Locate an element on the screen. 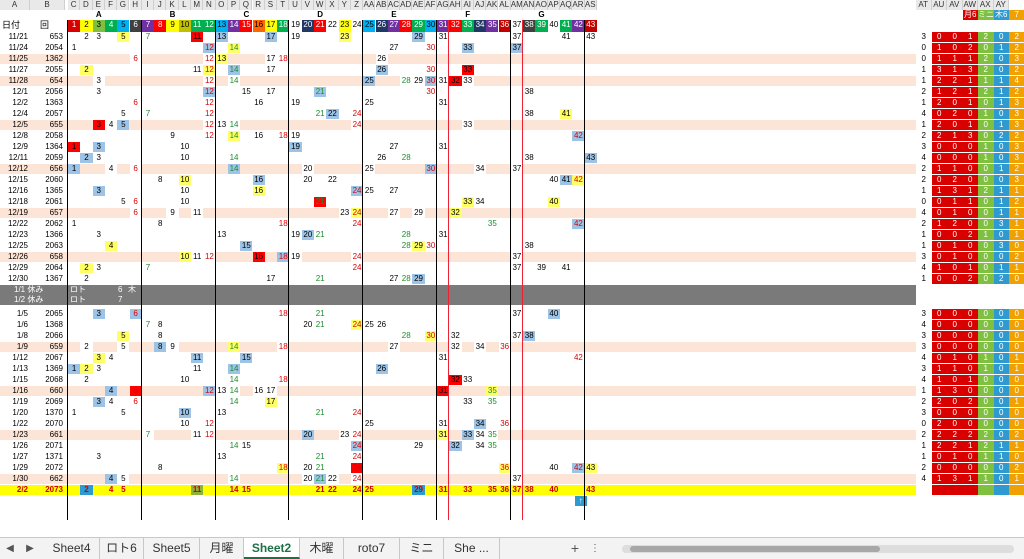  number-cell: 7 is located at coordinates (148, 325).